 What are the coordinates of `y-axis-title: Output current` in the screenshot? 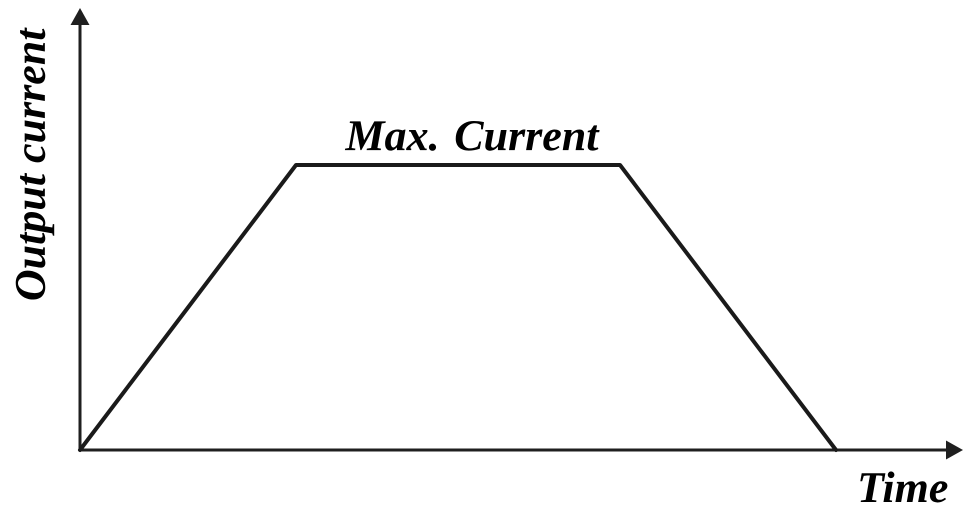 It's located at (35, 163).